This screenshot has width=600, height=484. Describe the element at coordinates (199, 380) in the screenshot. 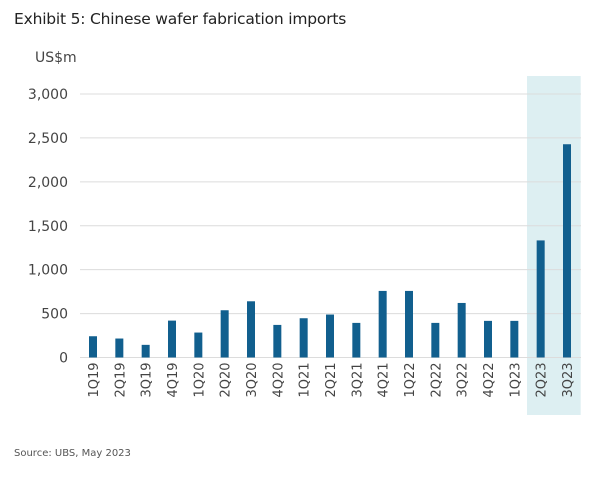

I see `x-tick-label: 1Q20` at that location.